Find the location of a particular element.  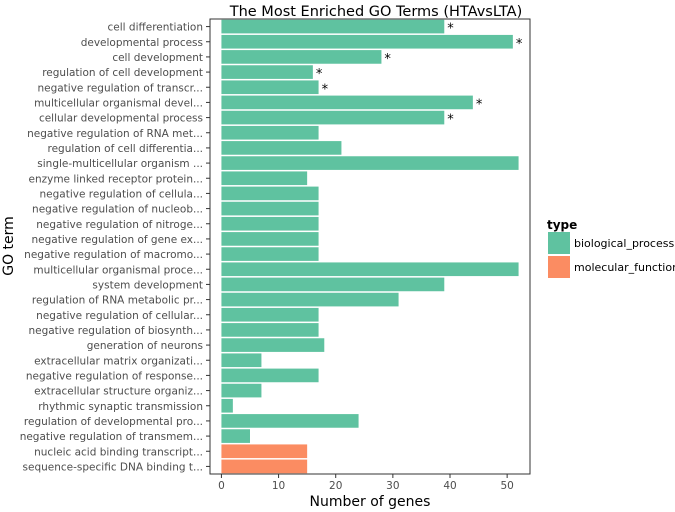

x-tick-label: 10 is located at coordinates (278, 486).